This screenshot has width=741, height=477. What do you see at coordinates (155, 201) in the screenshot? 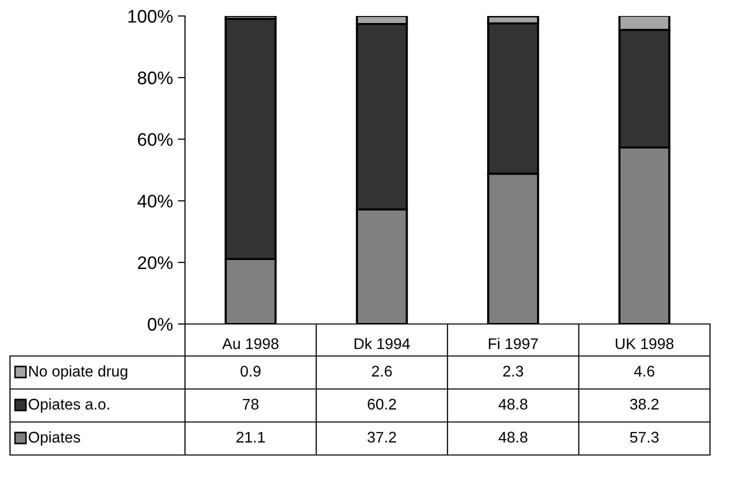
I see `y-tick-label: 40%` at bounding box center [155, 201].